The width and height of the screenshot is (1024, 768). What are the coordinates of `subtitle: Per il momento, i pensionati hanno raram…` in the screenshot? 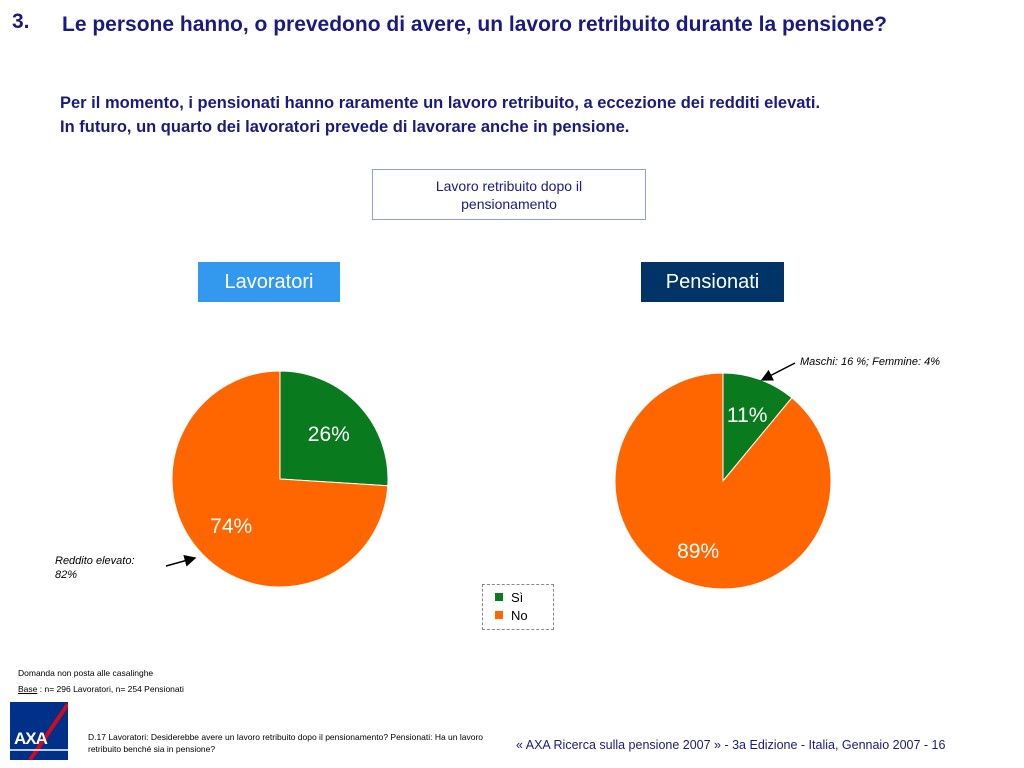 It's located at (530, 115).